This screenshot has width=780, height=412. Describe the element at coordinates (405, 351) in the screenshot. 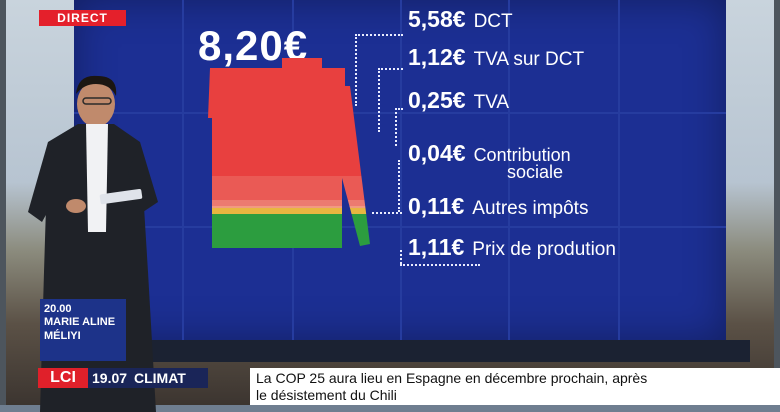

I see `screen-base` at that location.